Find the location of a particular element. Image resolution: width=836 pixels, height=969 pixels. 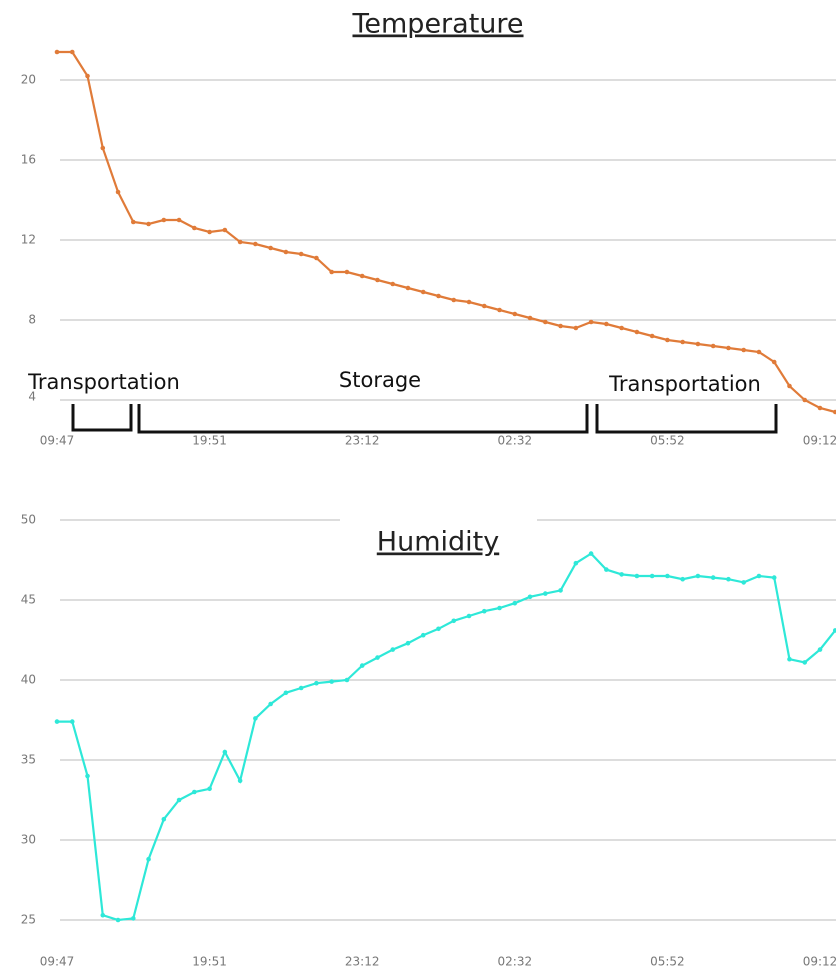

title-background is located at coordinates (438, 536).